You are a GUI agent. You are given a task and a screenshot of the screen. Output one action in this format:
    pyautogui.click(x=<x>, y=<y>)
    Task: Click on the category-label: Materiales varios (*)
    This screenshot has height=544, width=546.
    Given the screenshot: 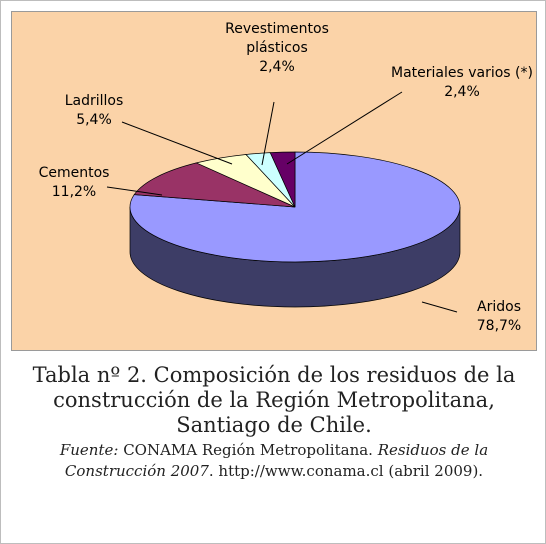 What is the action you would take?
    pyautogui.click(x=462, y=73)
    